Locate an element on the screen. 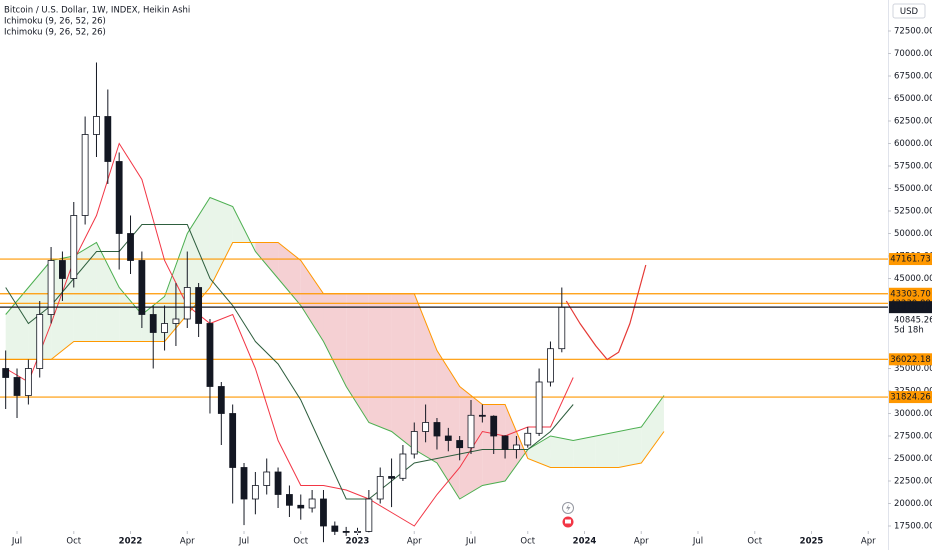 Image resolution: width=932 pixels, height=550 pixels. y-tick-label: 52500.00 is located at coordinates (913, 211).